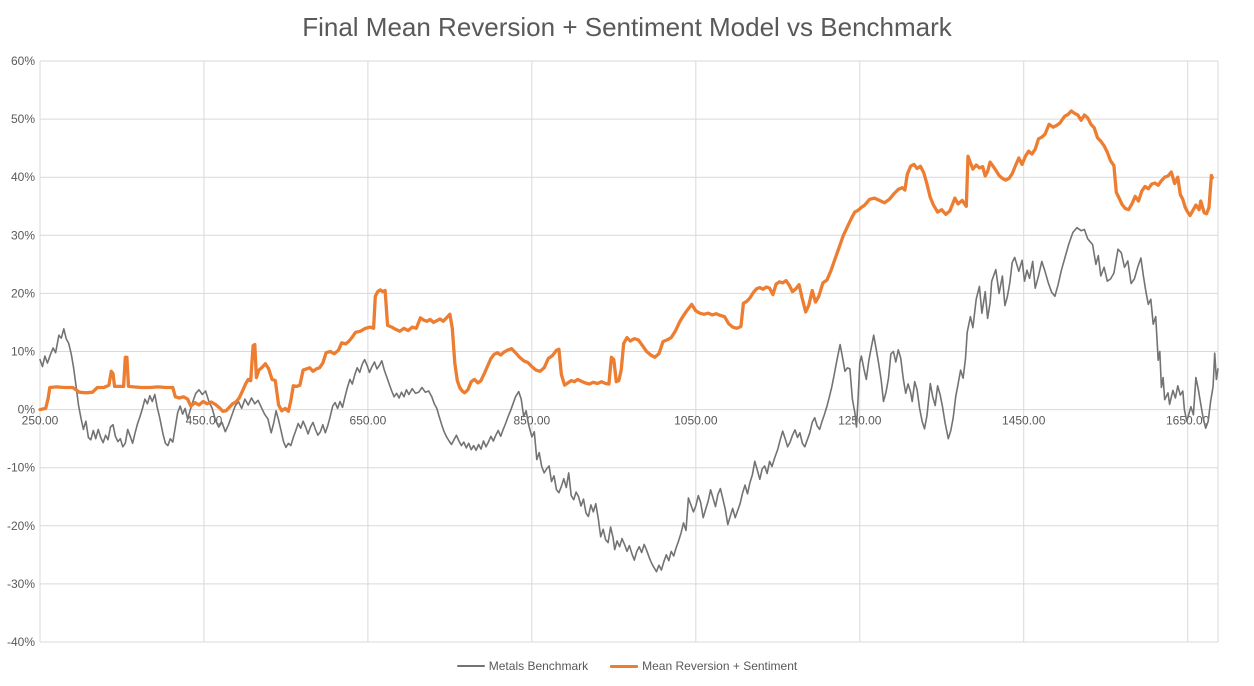 This screenshot has height=686, width=1254. Describe the element at coordinates (204, 421) in the screenshot. I see `x-axis-tick-label: 450.00` at that location.